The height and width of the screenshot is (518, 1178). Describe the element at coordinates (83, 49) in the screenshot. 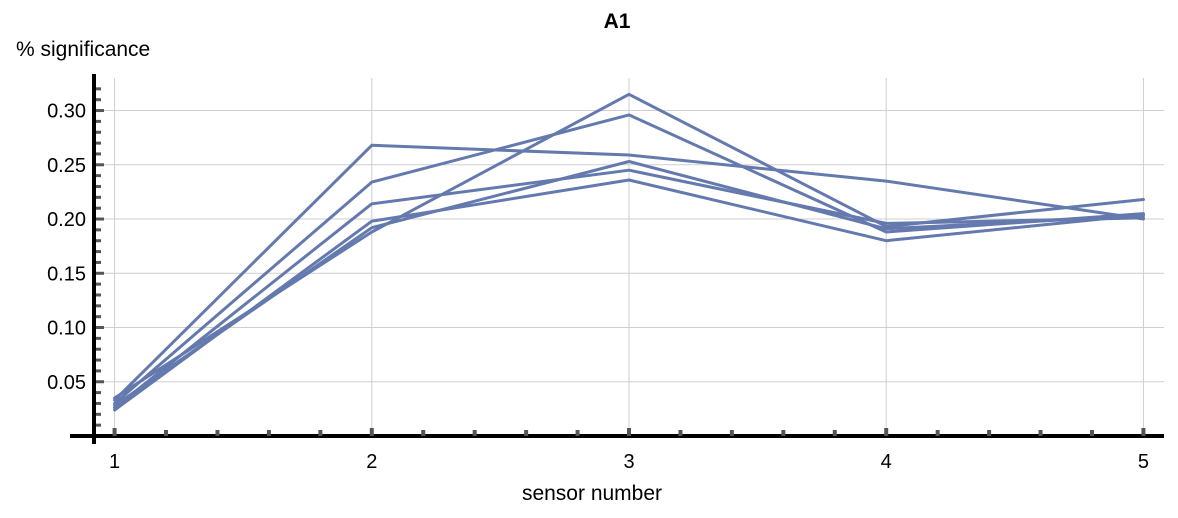

I see `y-axis-label: % significance` at that location.